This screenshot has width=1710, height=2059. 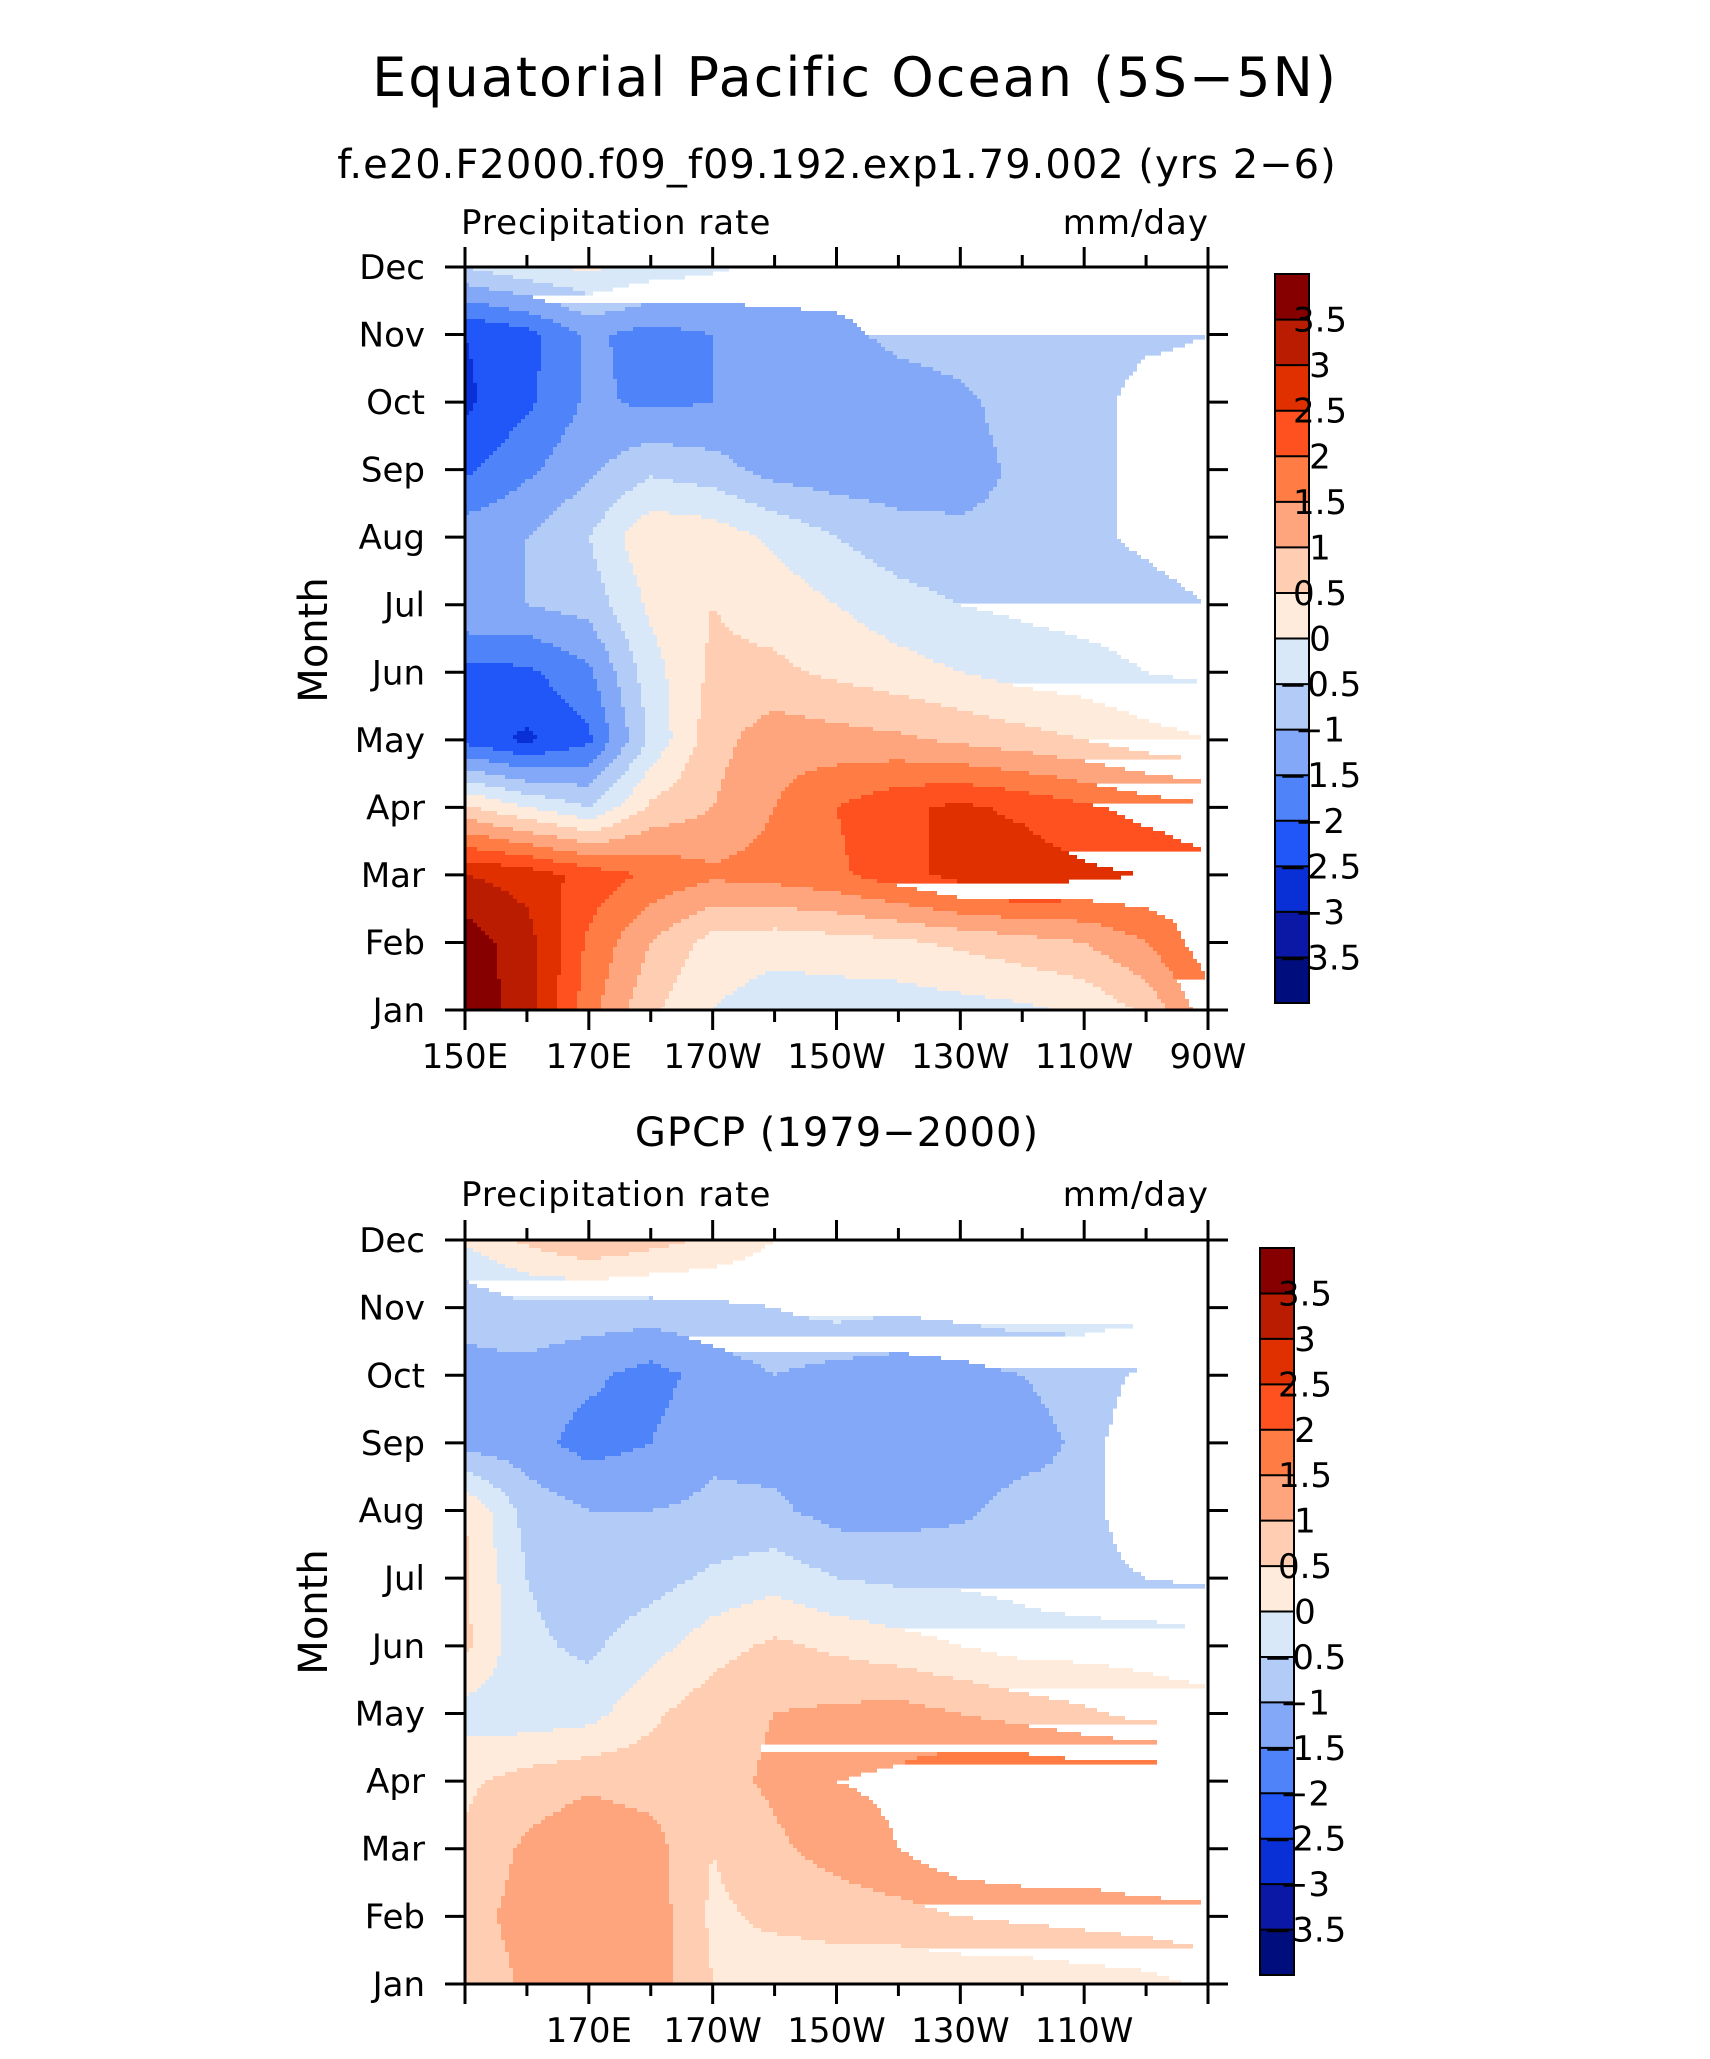 What do you see at coordinates (393, 1850) in the screenshot?
I see `y-tick-label: Mar` at bounding box center [393, 1850].